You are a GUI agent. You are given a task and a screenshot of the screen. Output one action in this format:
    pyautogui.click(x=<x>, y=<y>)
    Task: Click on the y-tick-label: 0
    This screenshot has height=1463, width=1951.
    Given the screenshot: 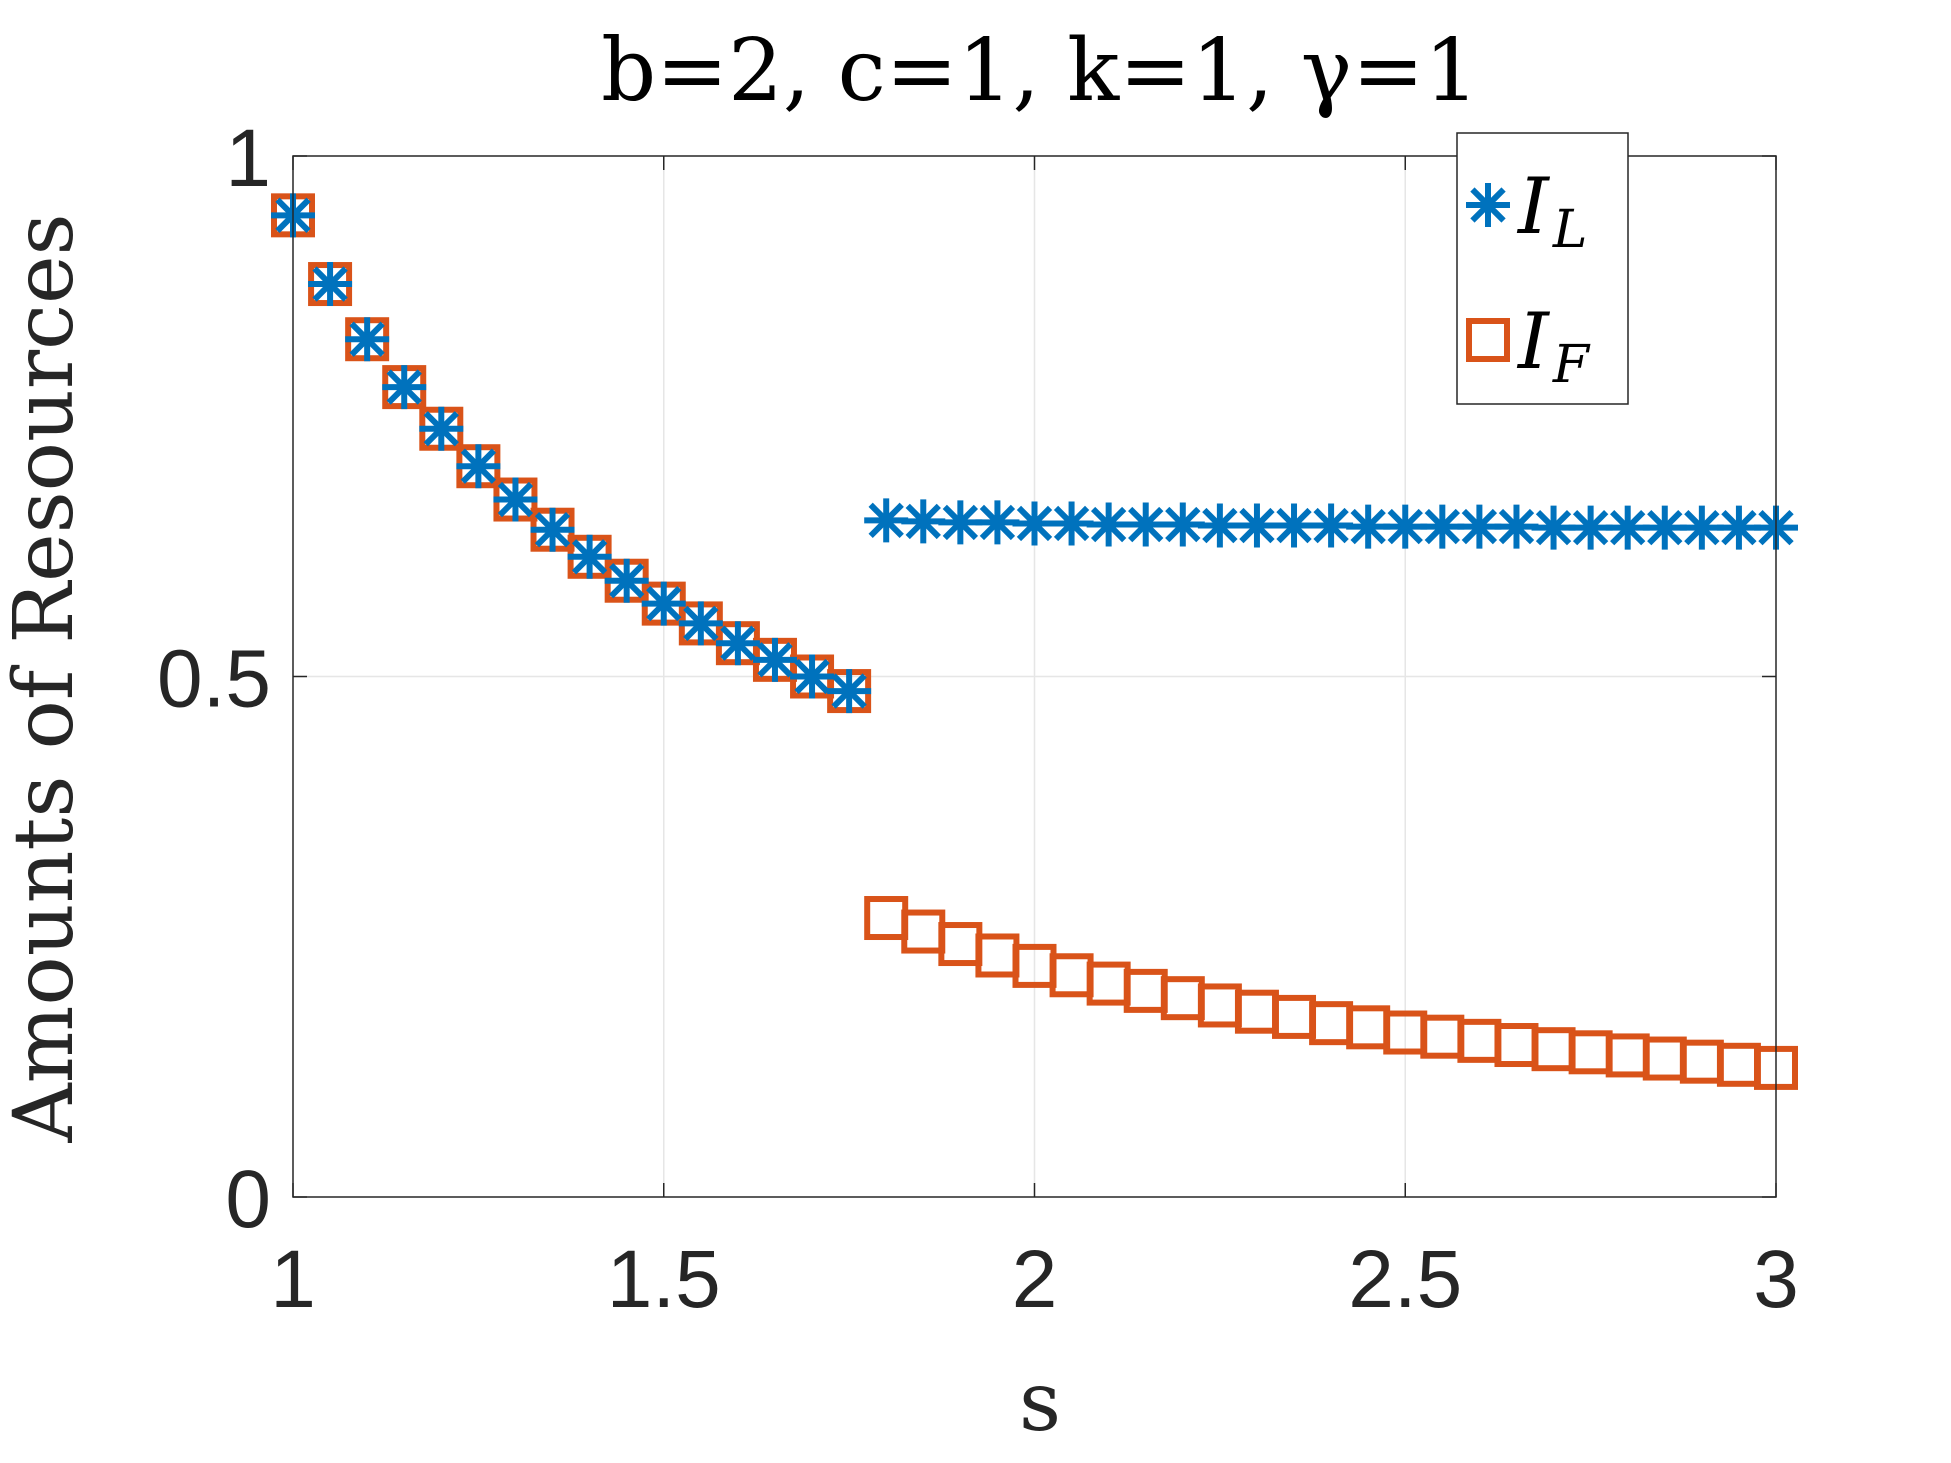 What is the action you would take?
    pyautogui.click(x=248, y=1199)
    